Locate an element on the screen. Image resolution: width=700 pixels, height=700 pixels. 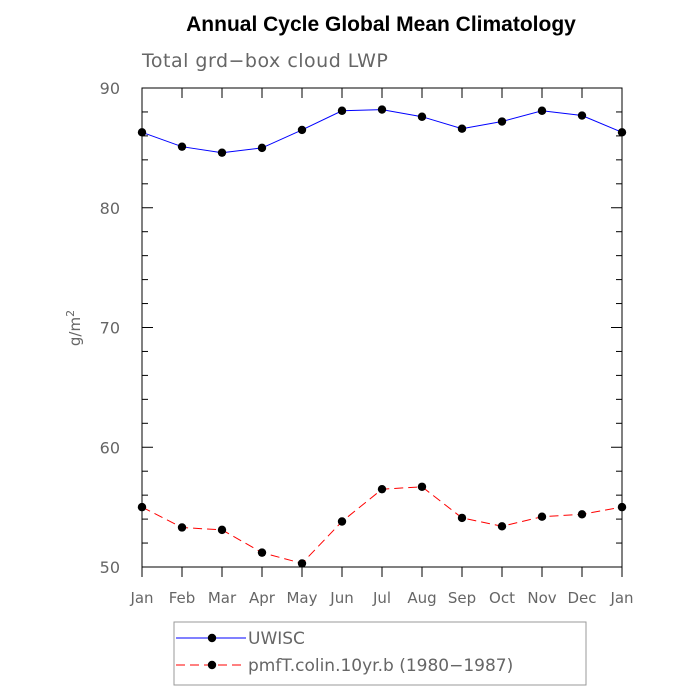
x-tick-label: Mar is located at coordinates (222, 598).